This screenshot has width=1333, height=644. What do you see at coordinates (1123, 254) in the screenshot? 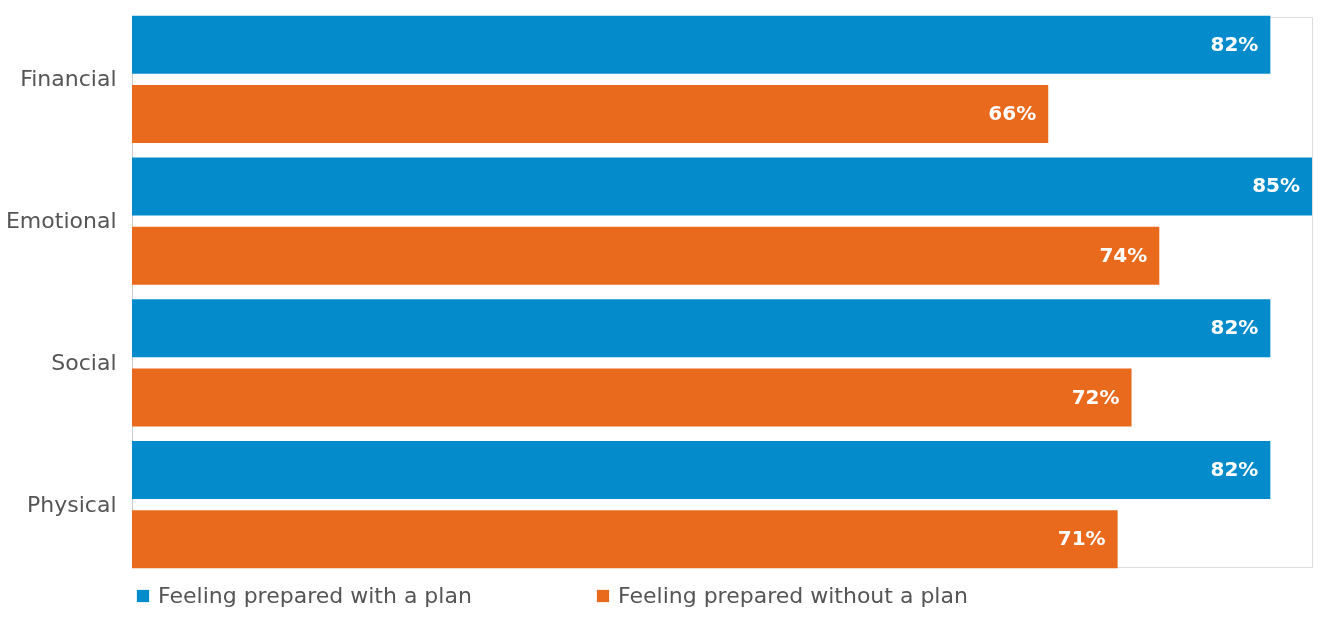
I see `data-label: 74%` at bounding box center [1123, 254].